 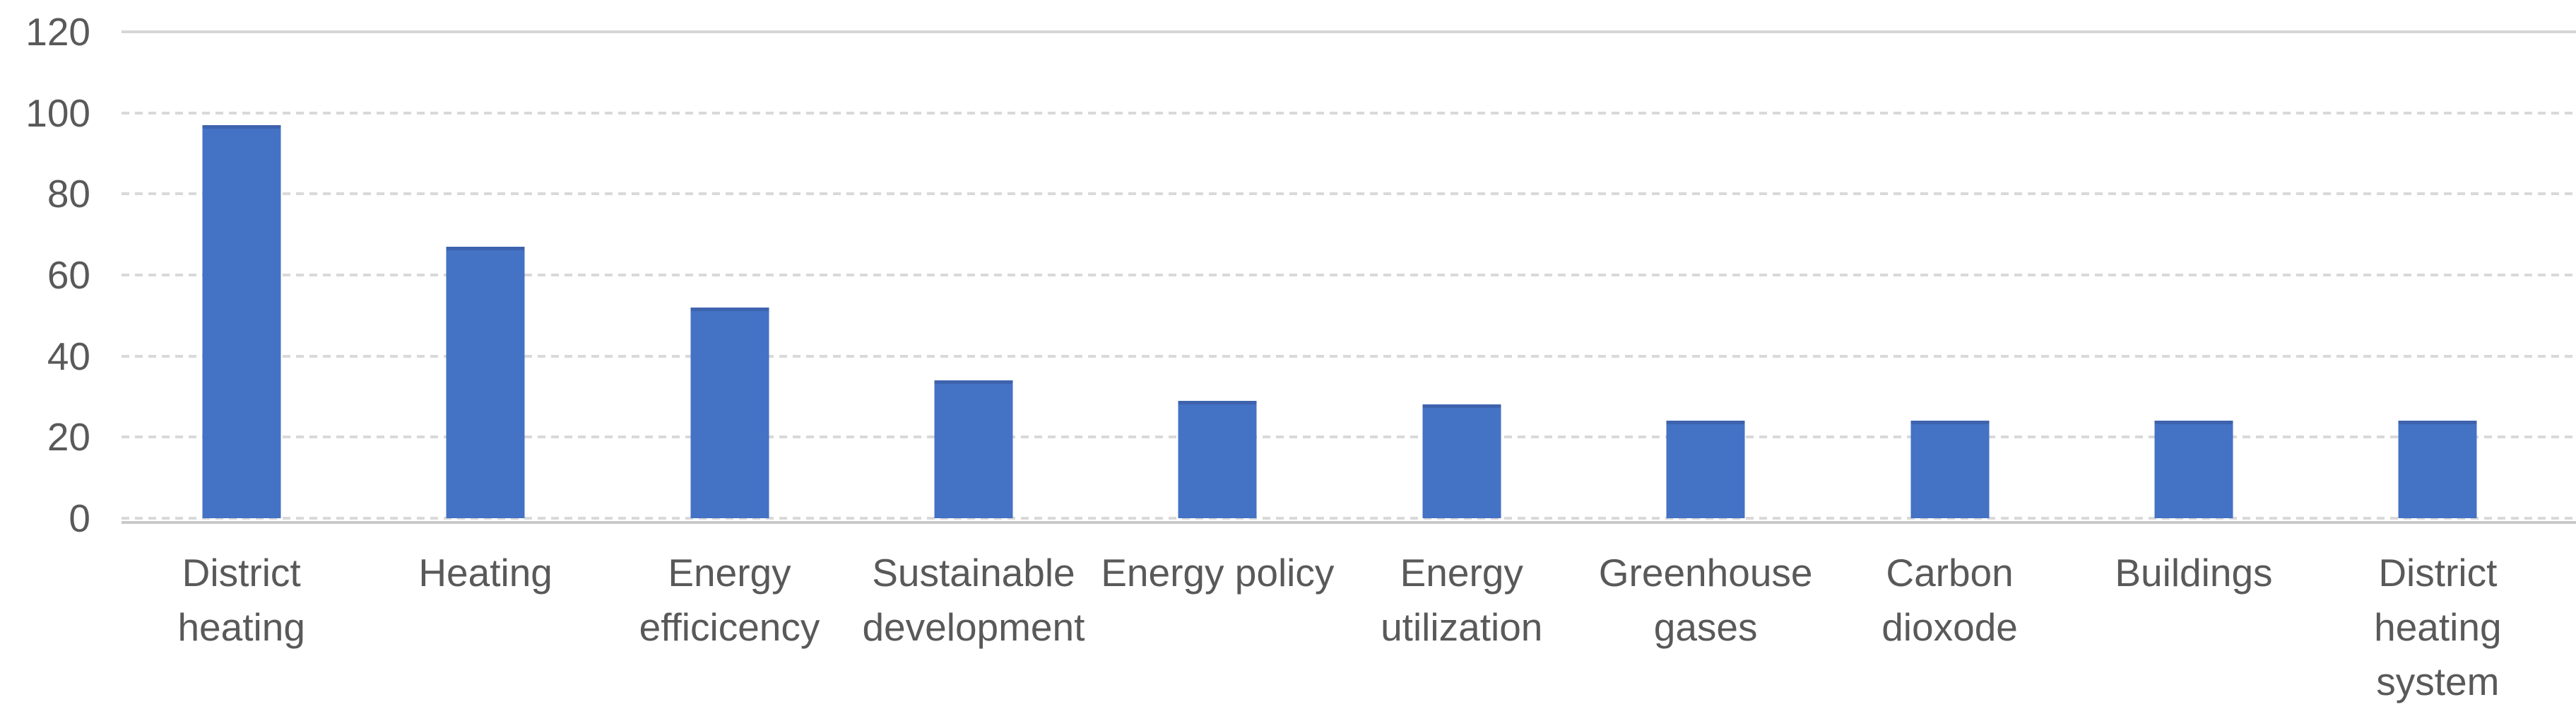 What do you see at coordinates (485, 382) in the screenshot?
I see `bar-heating` at bounding box center [485, 382].